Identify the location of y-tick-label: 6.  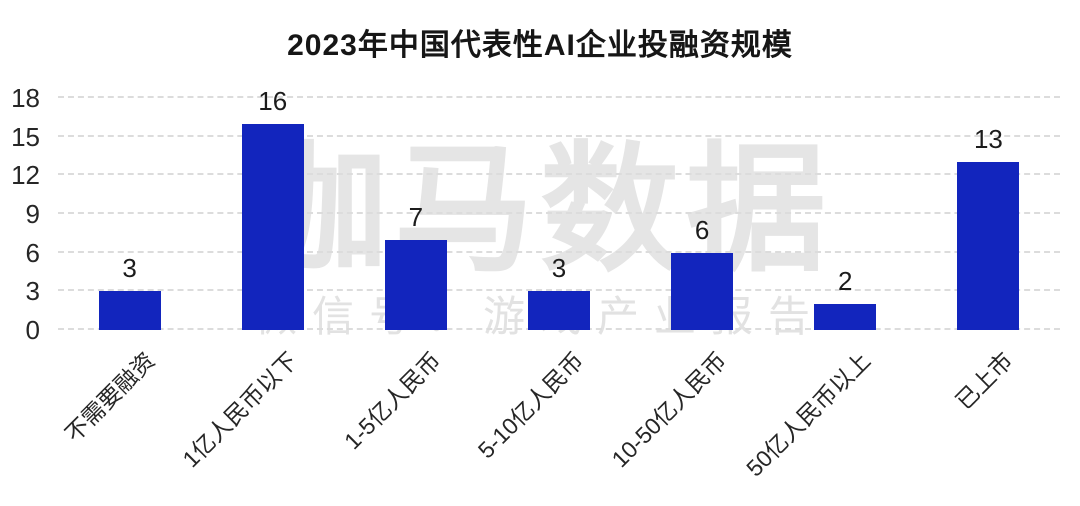
(32, 252).